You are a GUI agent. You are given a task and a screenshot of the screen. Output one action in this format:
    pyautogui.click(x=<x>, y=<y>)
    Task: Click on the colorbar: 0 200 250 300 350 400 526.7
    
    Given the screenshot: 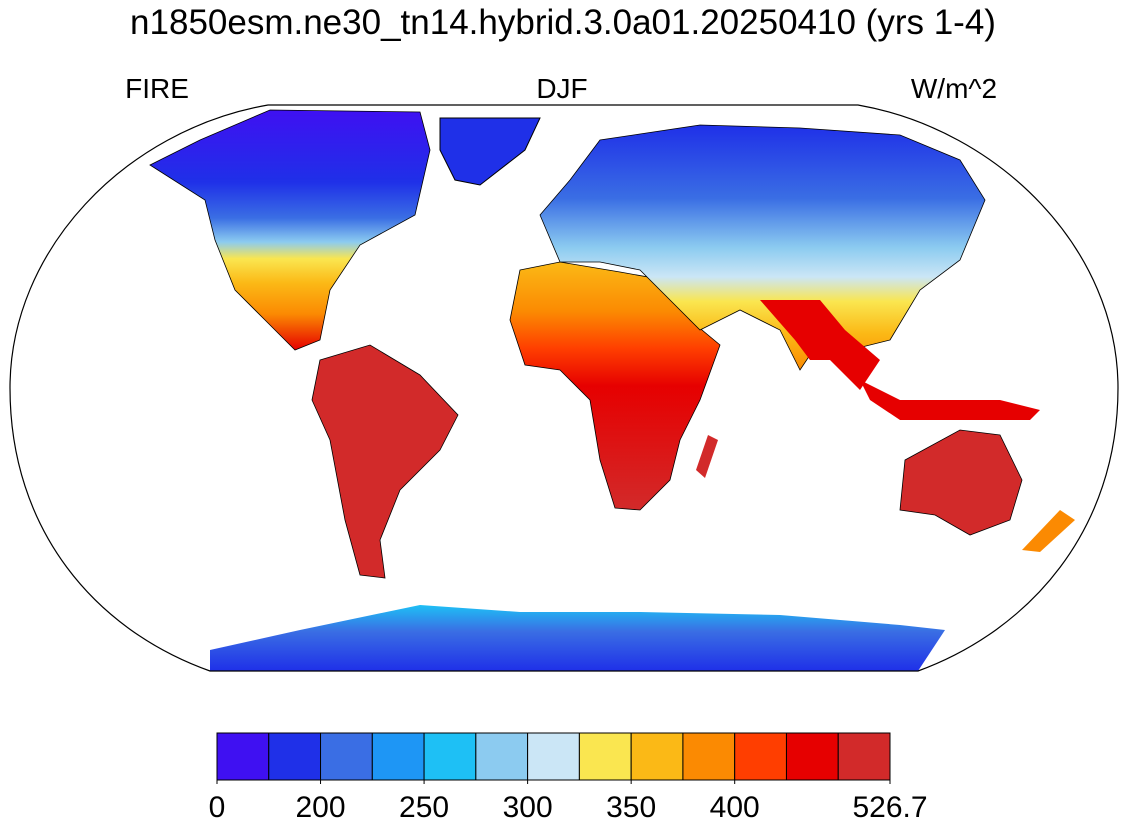 What is the action you would take?
    pyautogui.click(x=568, y=778)
    